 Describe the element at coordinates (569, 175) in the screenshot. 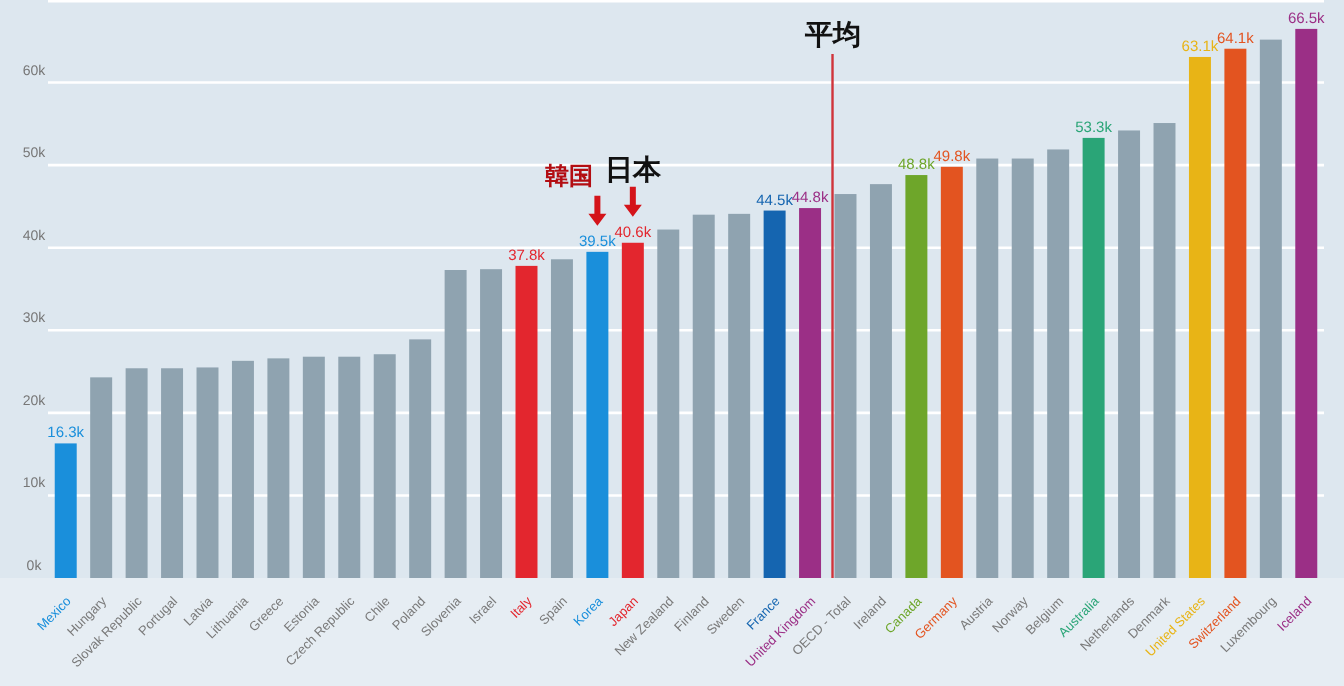

I see `annotation: 韓国` at that location.